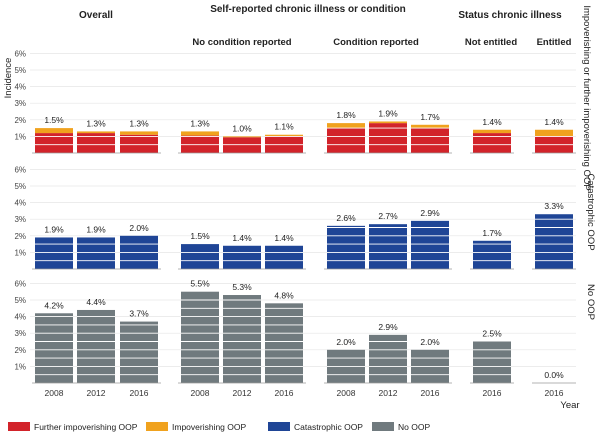  I want to click on header-overall: Overall, so click(96, 15).